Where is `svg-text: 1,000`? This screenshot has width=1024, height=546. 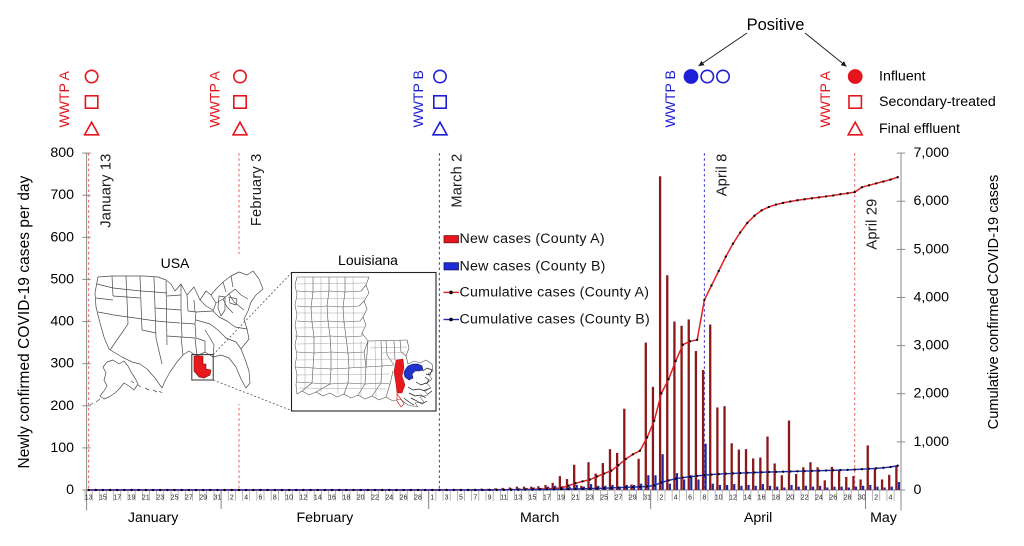 svg-text: 1,000 is located at coordinates (932, 442).